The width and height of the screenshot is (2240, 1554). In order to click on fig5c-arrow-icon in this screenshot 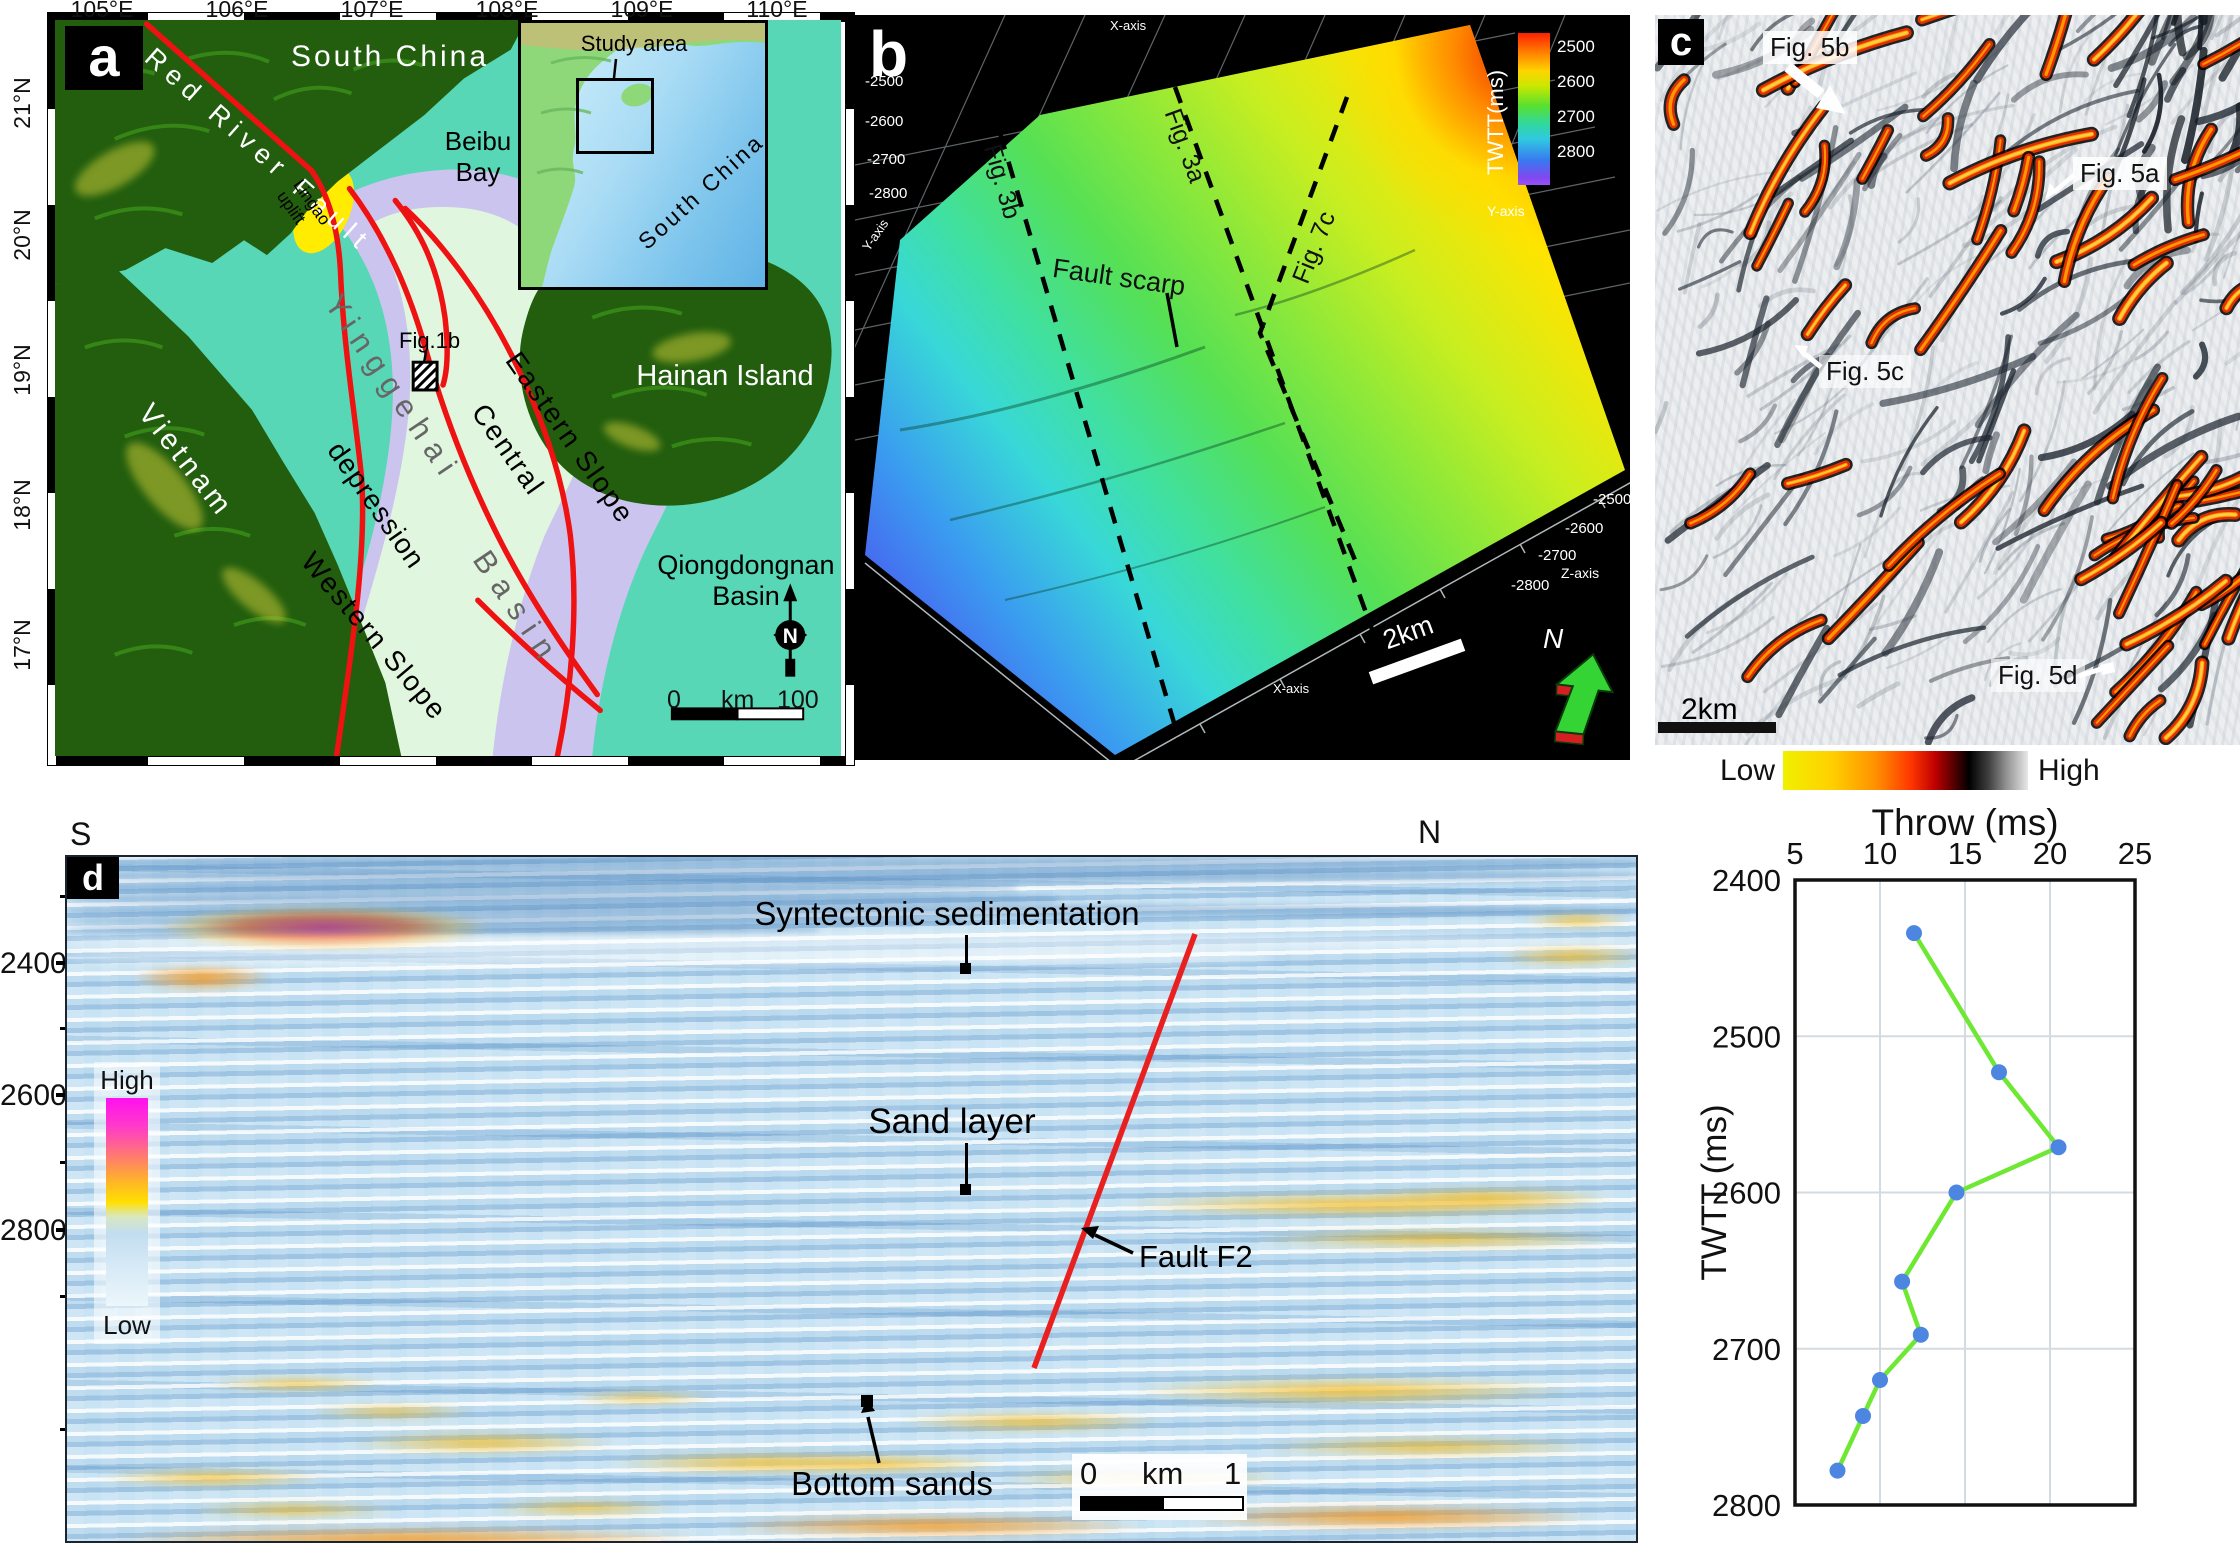, I will do `click(1801, 351)`.